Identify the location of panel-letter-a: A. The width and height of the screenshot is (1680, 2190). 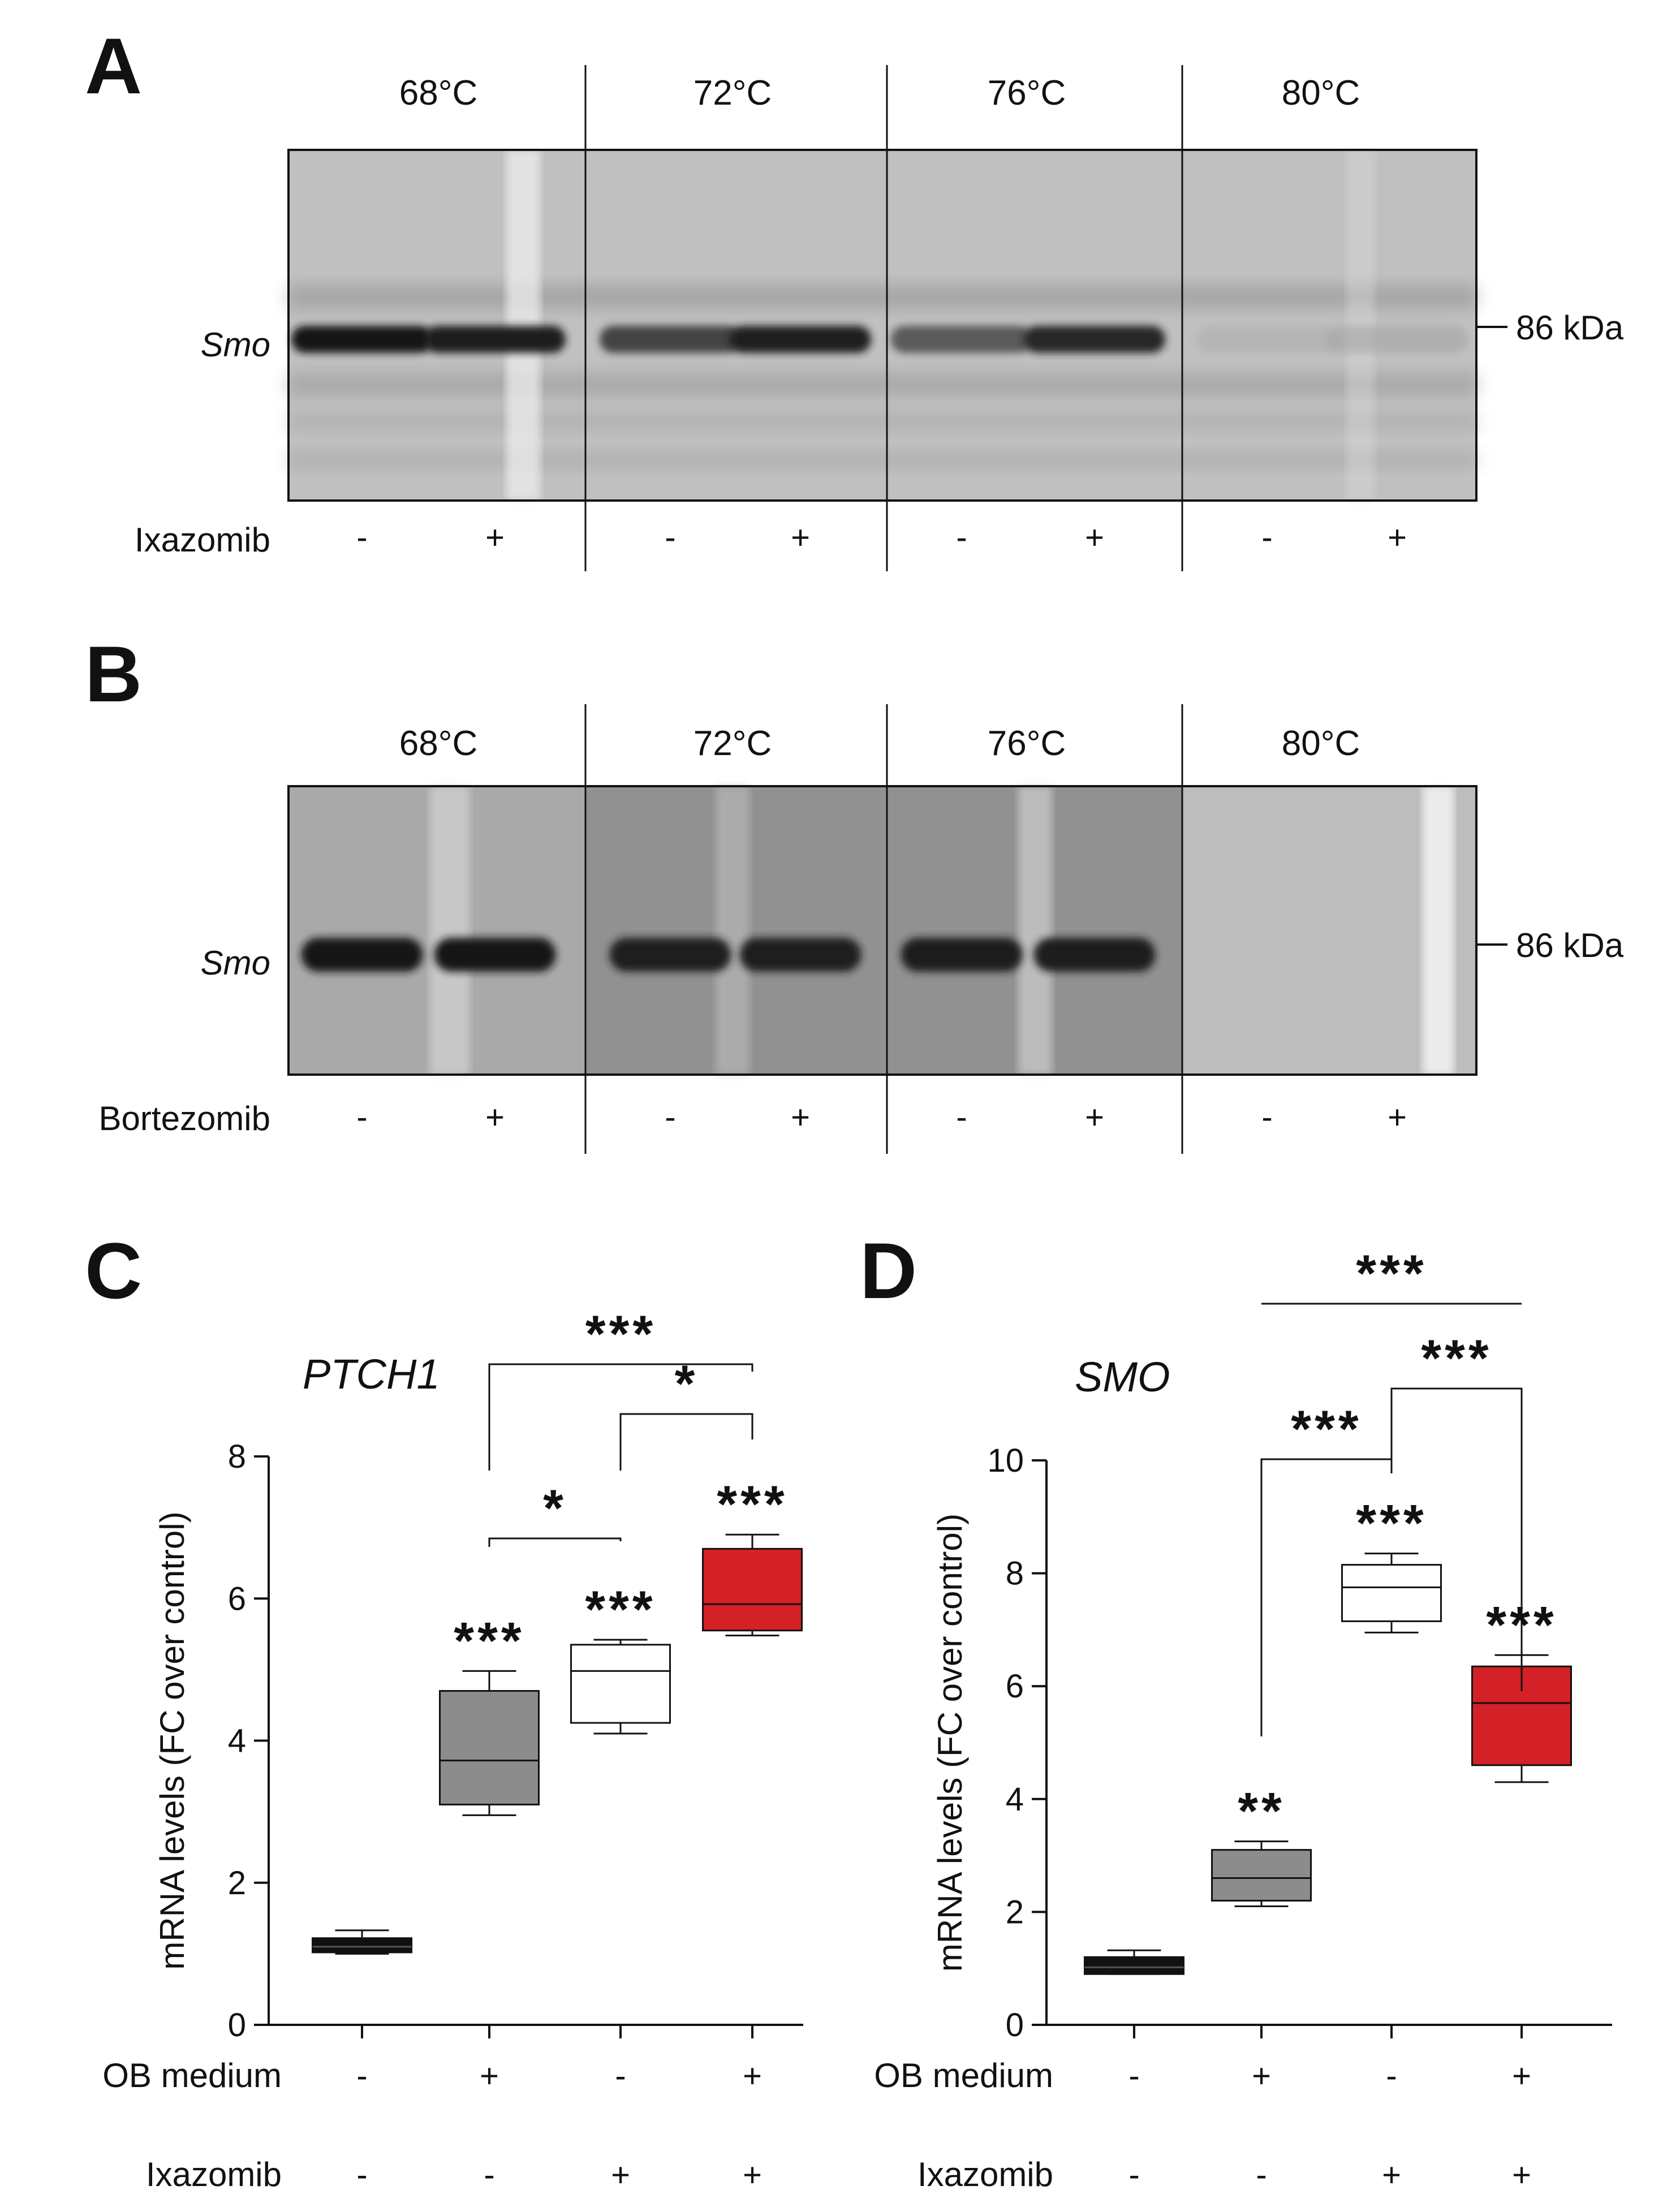
(113, 65).